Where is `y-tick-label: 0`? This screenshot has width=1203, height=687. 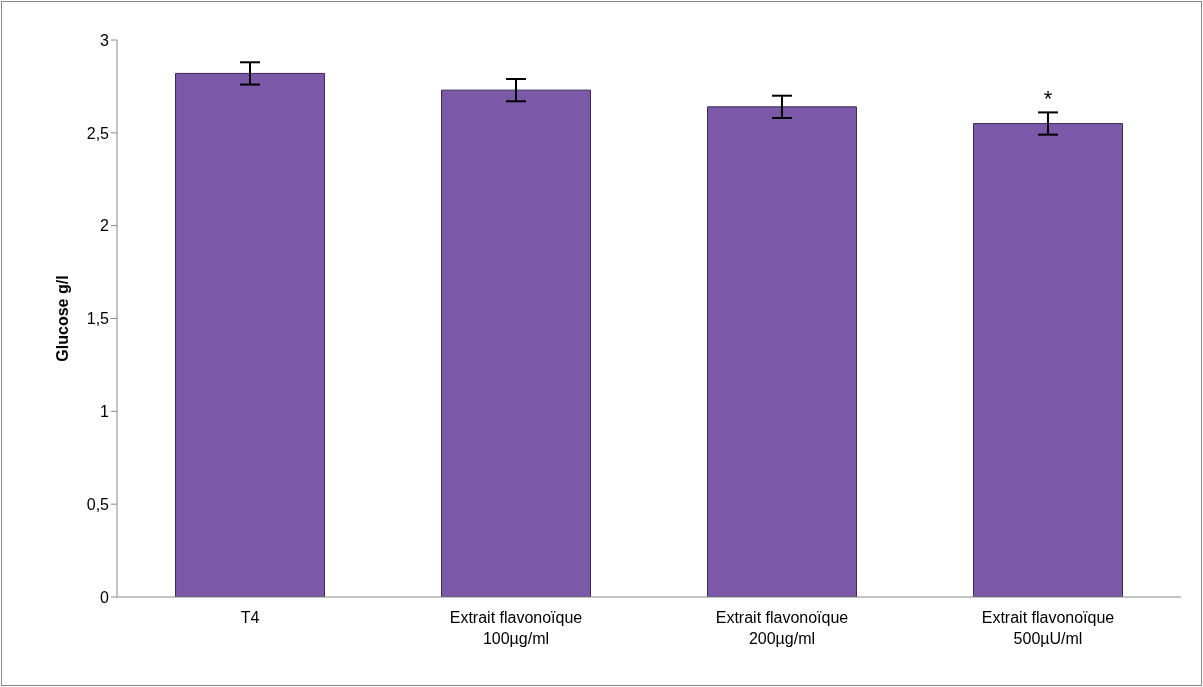 y-tick-label: 0 is located at coordinates (105, 597).